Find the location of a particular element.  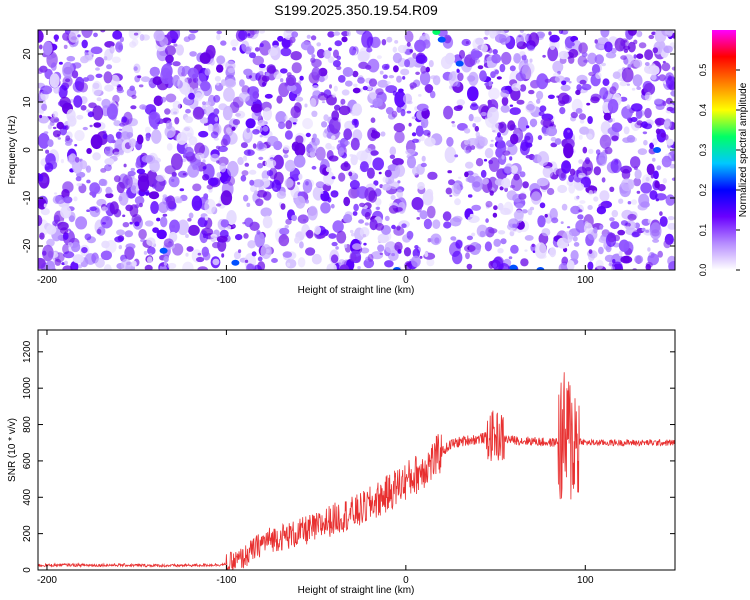

heatmap-hotspot is located at coordinates (396, 268).